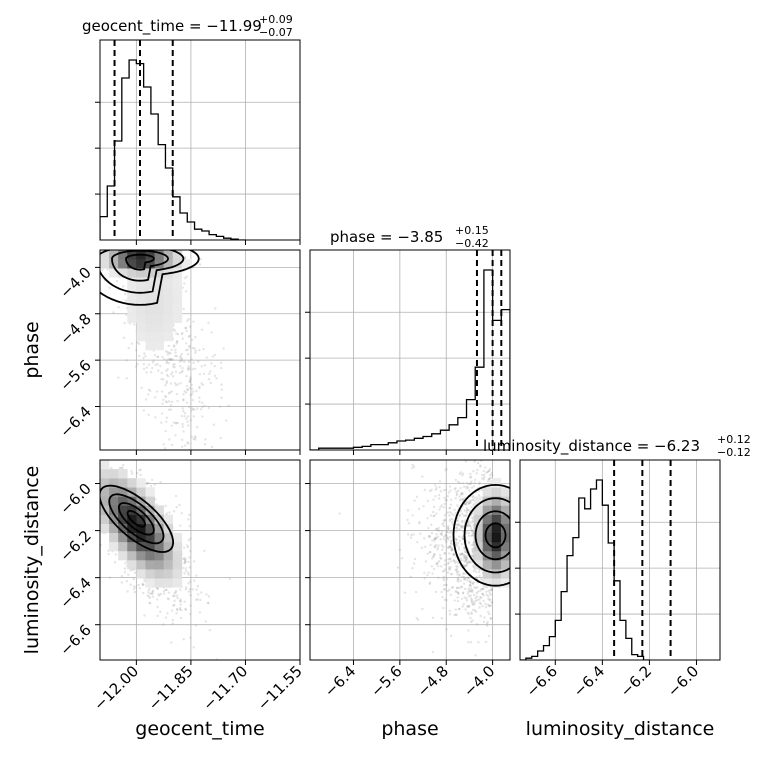 The width and height of the screenshot is (760, 760). Describe the element at coordinates (116, 688) in the screenshot. I see `x-tick-label: −12.00` at that location.